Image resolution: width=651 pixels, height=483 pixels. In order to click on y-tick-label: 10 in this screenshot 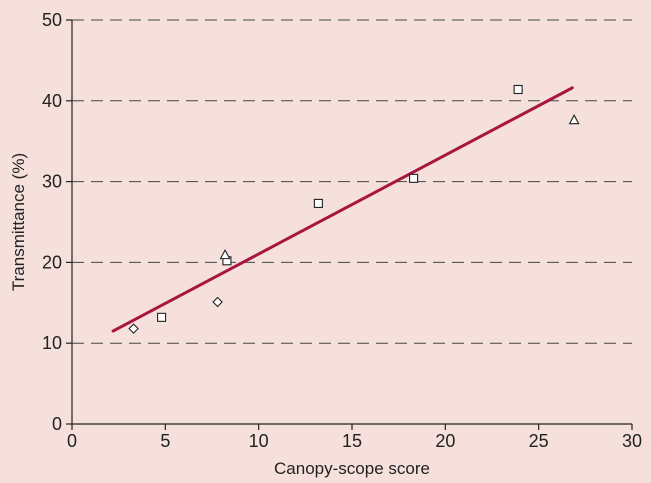, I will do `click(52, 343)`.